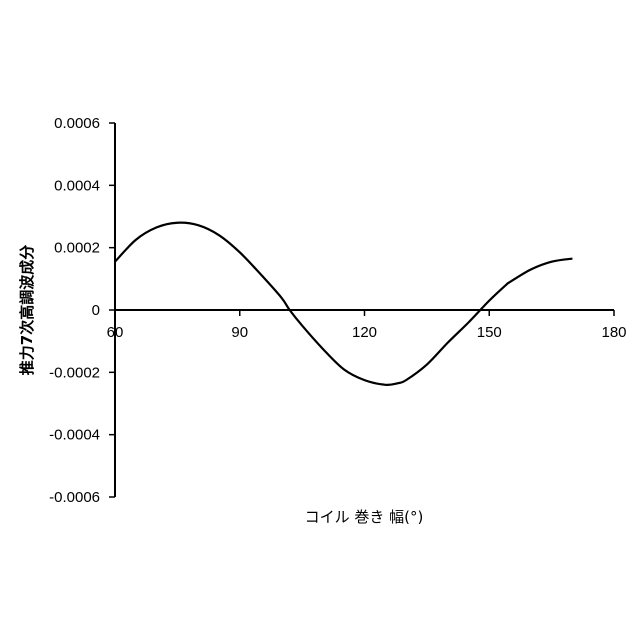 Image resolution: width=640 pixels, height=640 pixels. I want to click on y-tick-label: -0.0006, so click(74, 497).